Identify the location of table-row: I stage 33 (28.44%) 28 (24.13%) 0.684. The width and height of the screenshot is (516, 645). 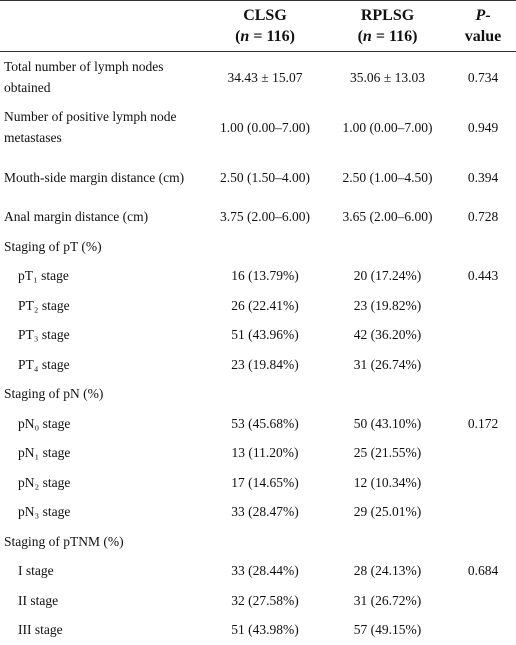
(258, 571).